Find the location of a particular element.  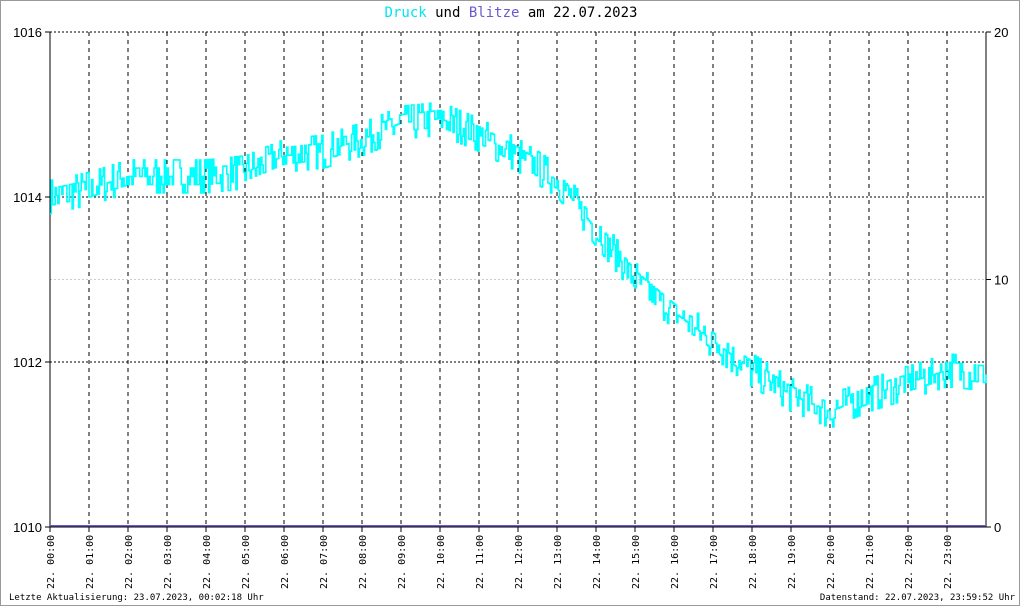

x-tick-label: 22. 01:00 is located at coordinates (90, 562).